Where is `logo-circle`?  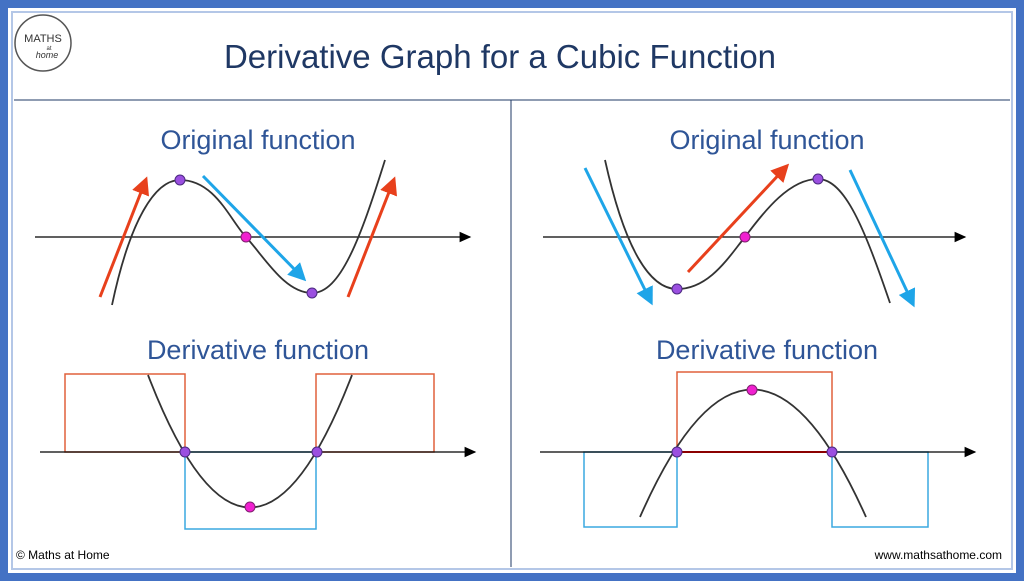
logo-circle is located at coordinates (43, 43).